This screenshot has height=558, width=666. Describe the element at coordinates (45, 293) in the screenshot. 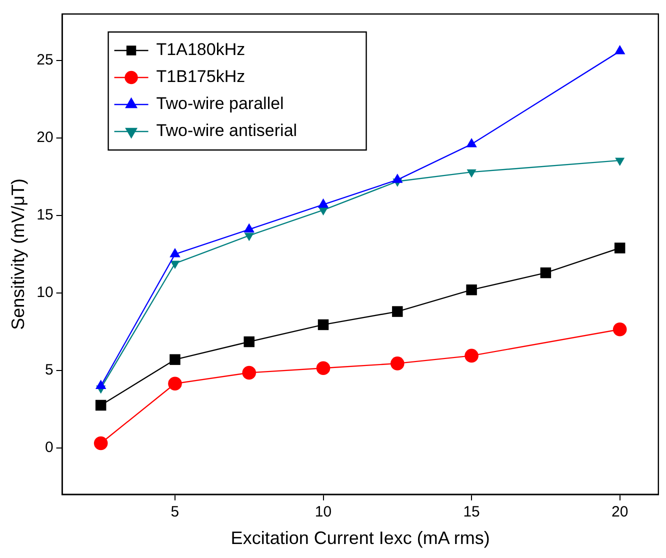

I see `y-tick-label: 10` at that location.